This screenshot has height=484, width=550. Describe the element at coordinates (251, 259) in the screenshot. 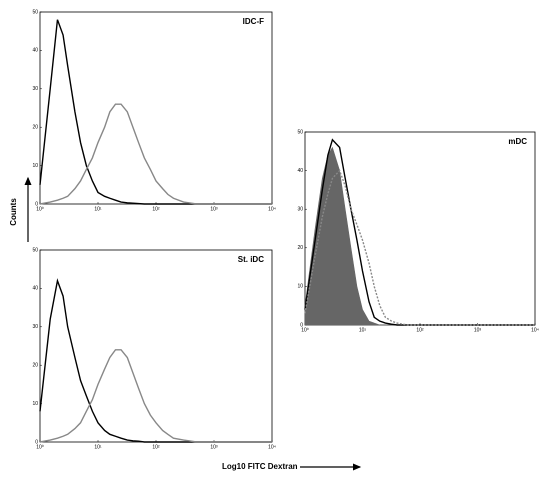

I see `panel-title: St. iDC` at that location.